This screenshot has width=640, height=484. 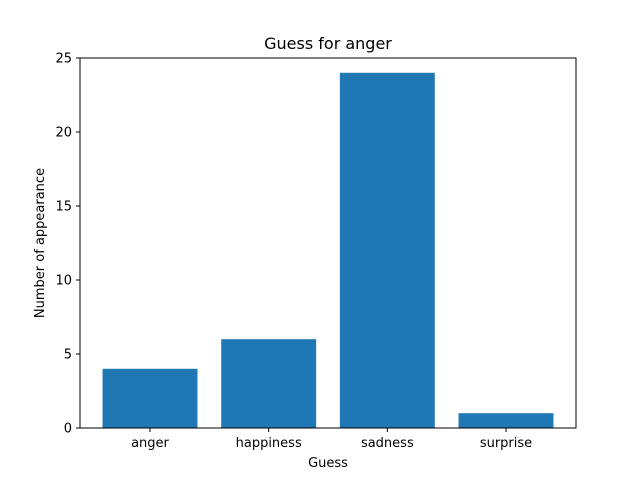 What do you see at coordinates (68, 355) in the screenshot?
I see `y-tick-label: 5` at bounding box center [68, 355].